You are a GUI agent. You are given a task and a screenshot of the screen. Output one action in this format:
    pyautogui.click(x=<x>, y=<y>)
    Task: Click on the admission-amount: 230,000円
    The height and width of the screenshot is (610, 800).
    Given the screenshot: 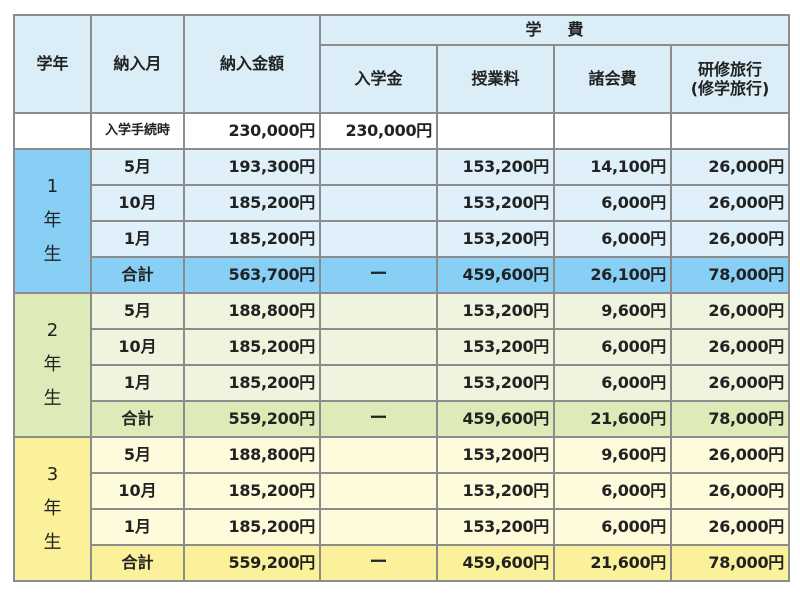 What is the action you would take?
    pyautogui.click(x=252, y=131)
    